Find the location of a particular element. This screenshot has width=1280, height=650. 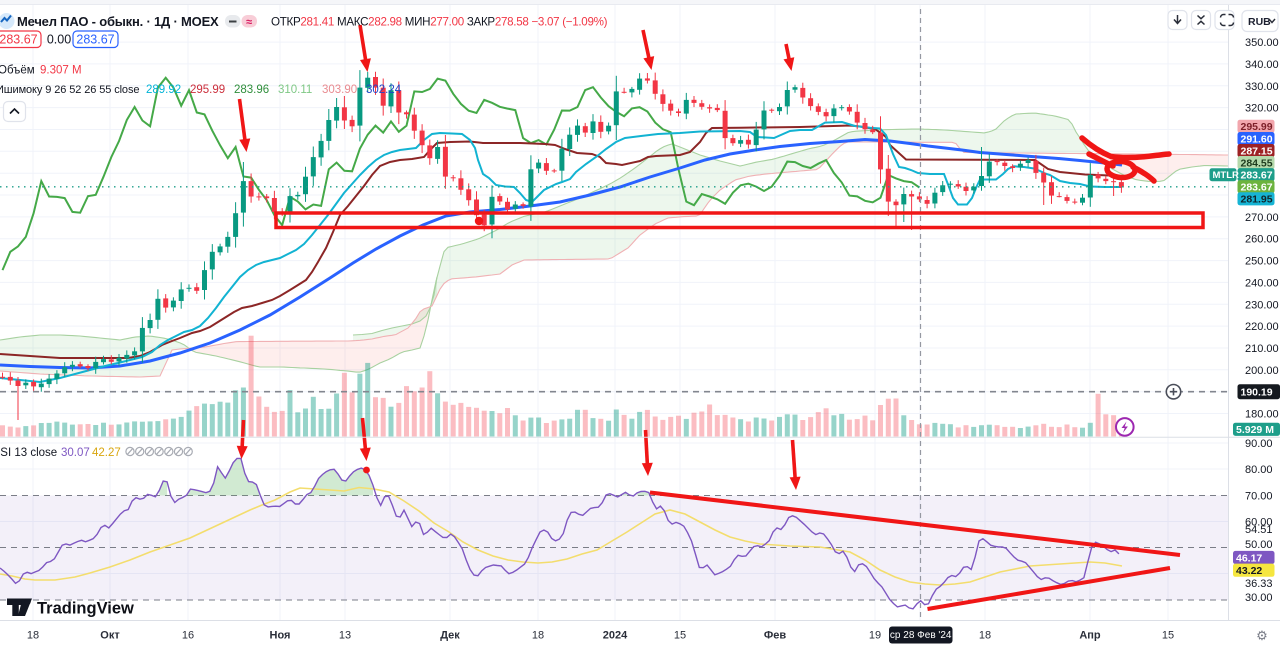

svg-text: 340.00 is located at coordinates (1262, 65).